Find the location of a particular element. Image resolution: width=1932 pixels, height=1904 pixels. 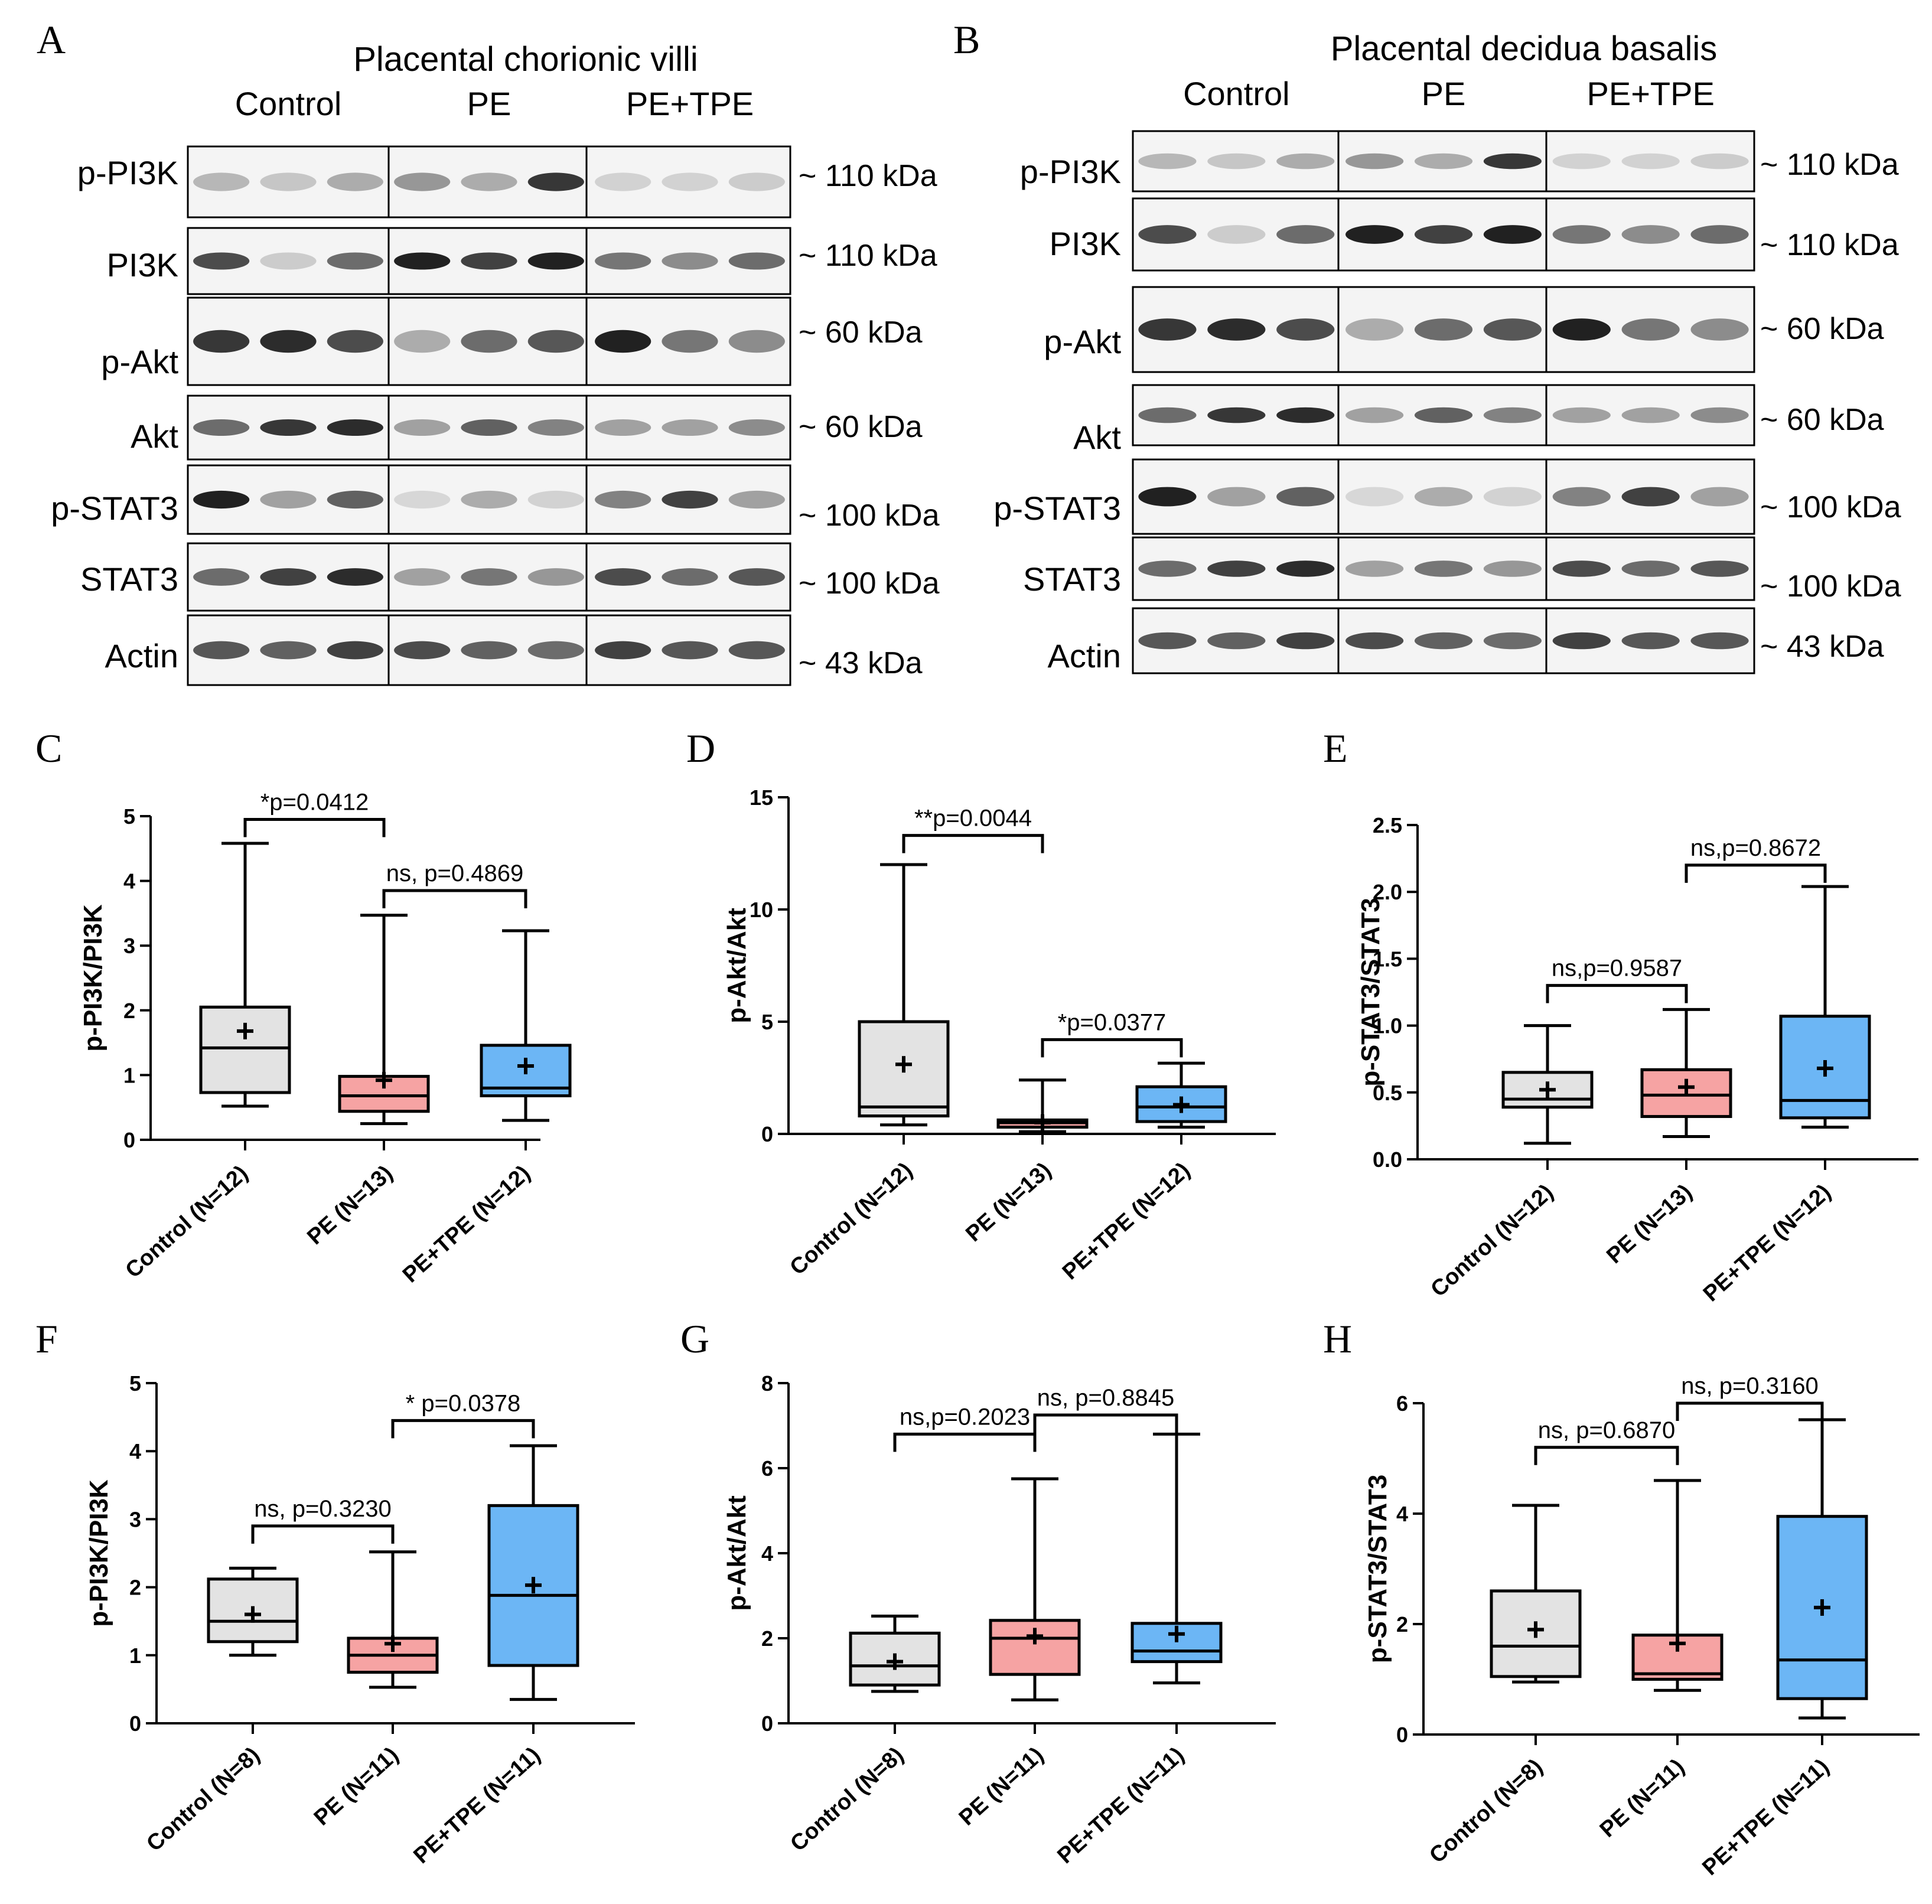

x-tick-label: Control (N=12) is located at coordinates (1492, 1240).